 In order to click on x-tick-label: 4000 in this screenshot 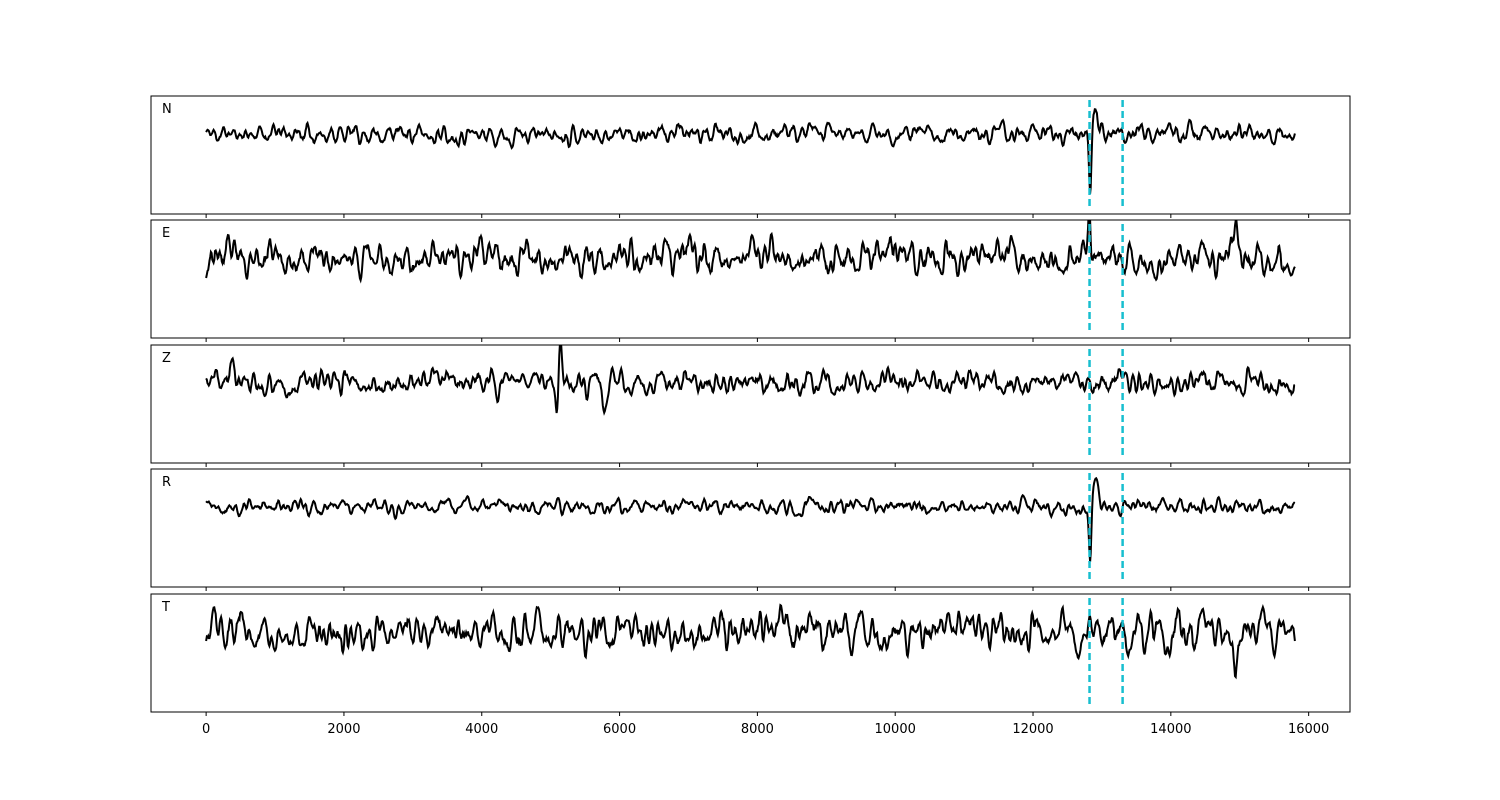, I will do `click(481, 729)`.